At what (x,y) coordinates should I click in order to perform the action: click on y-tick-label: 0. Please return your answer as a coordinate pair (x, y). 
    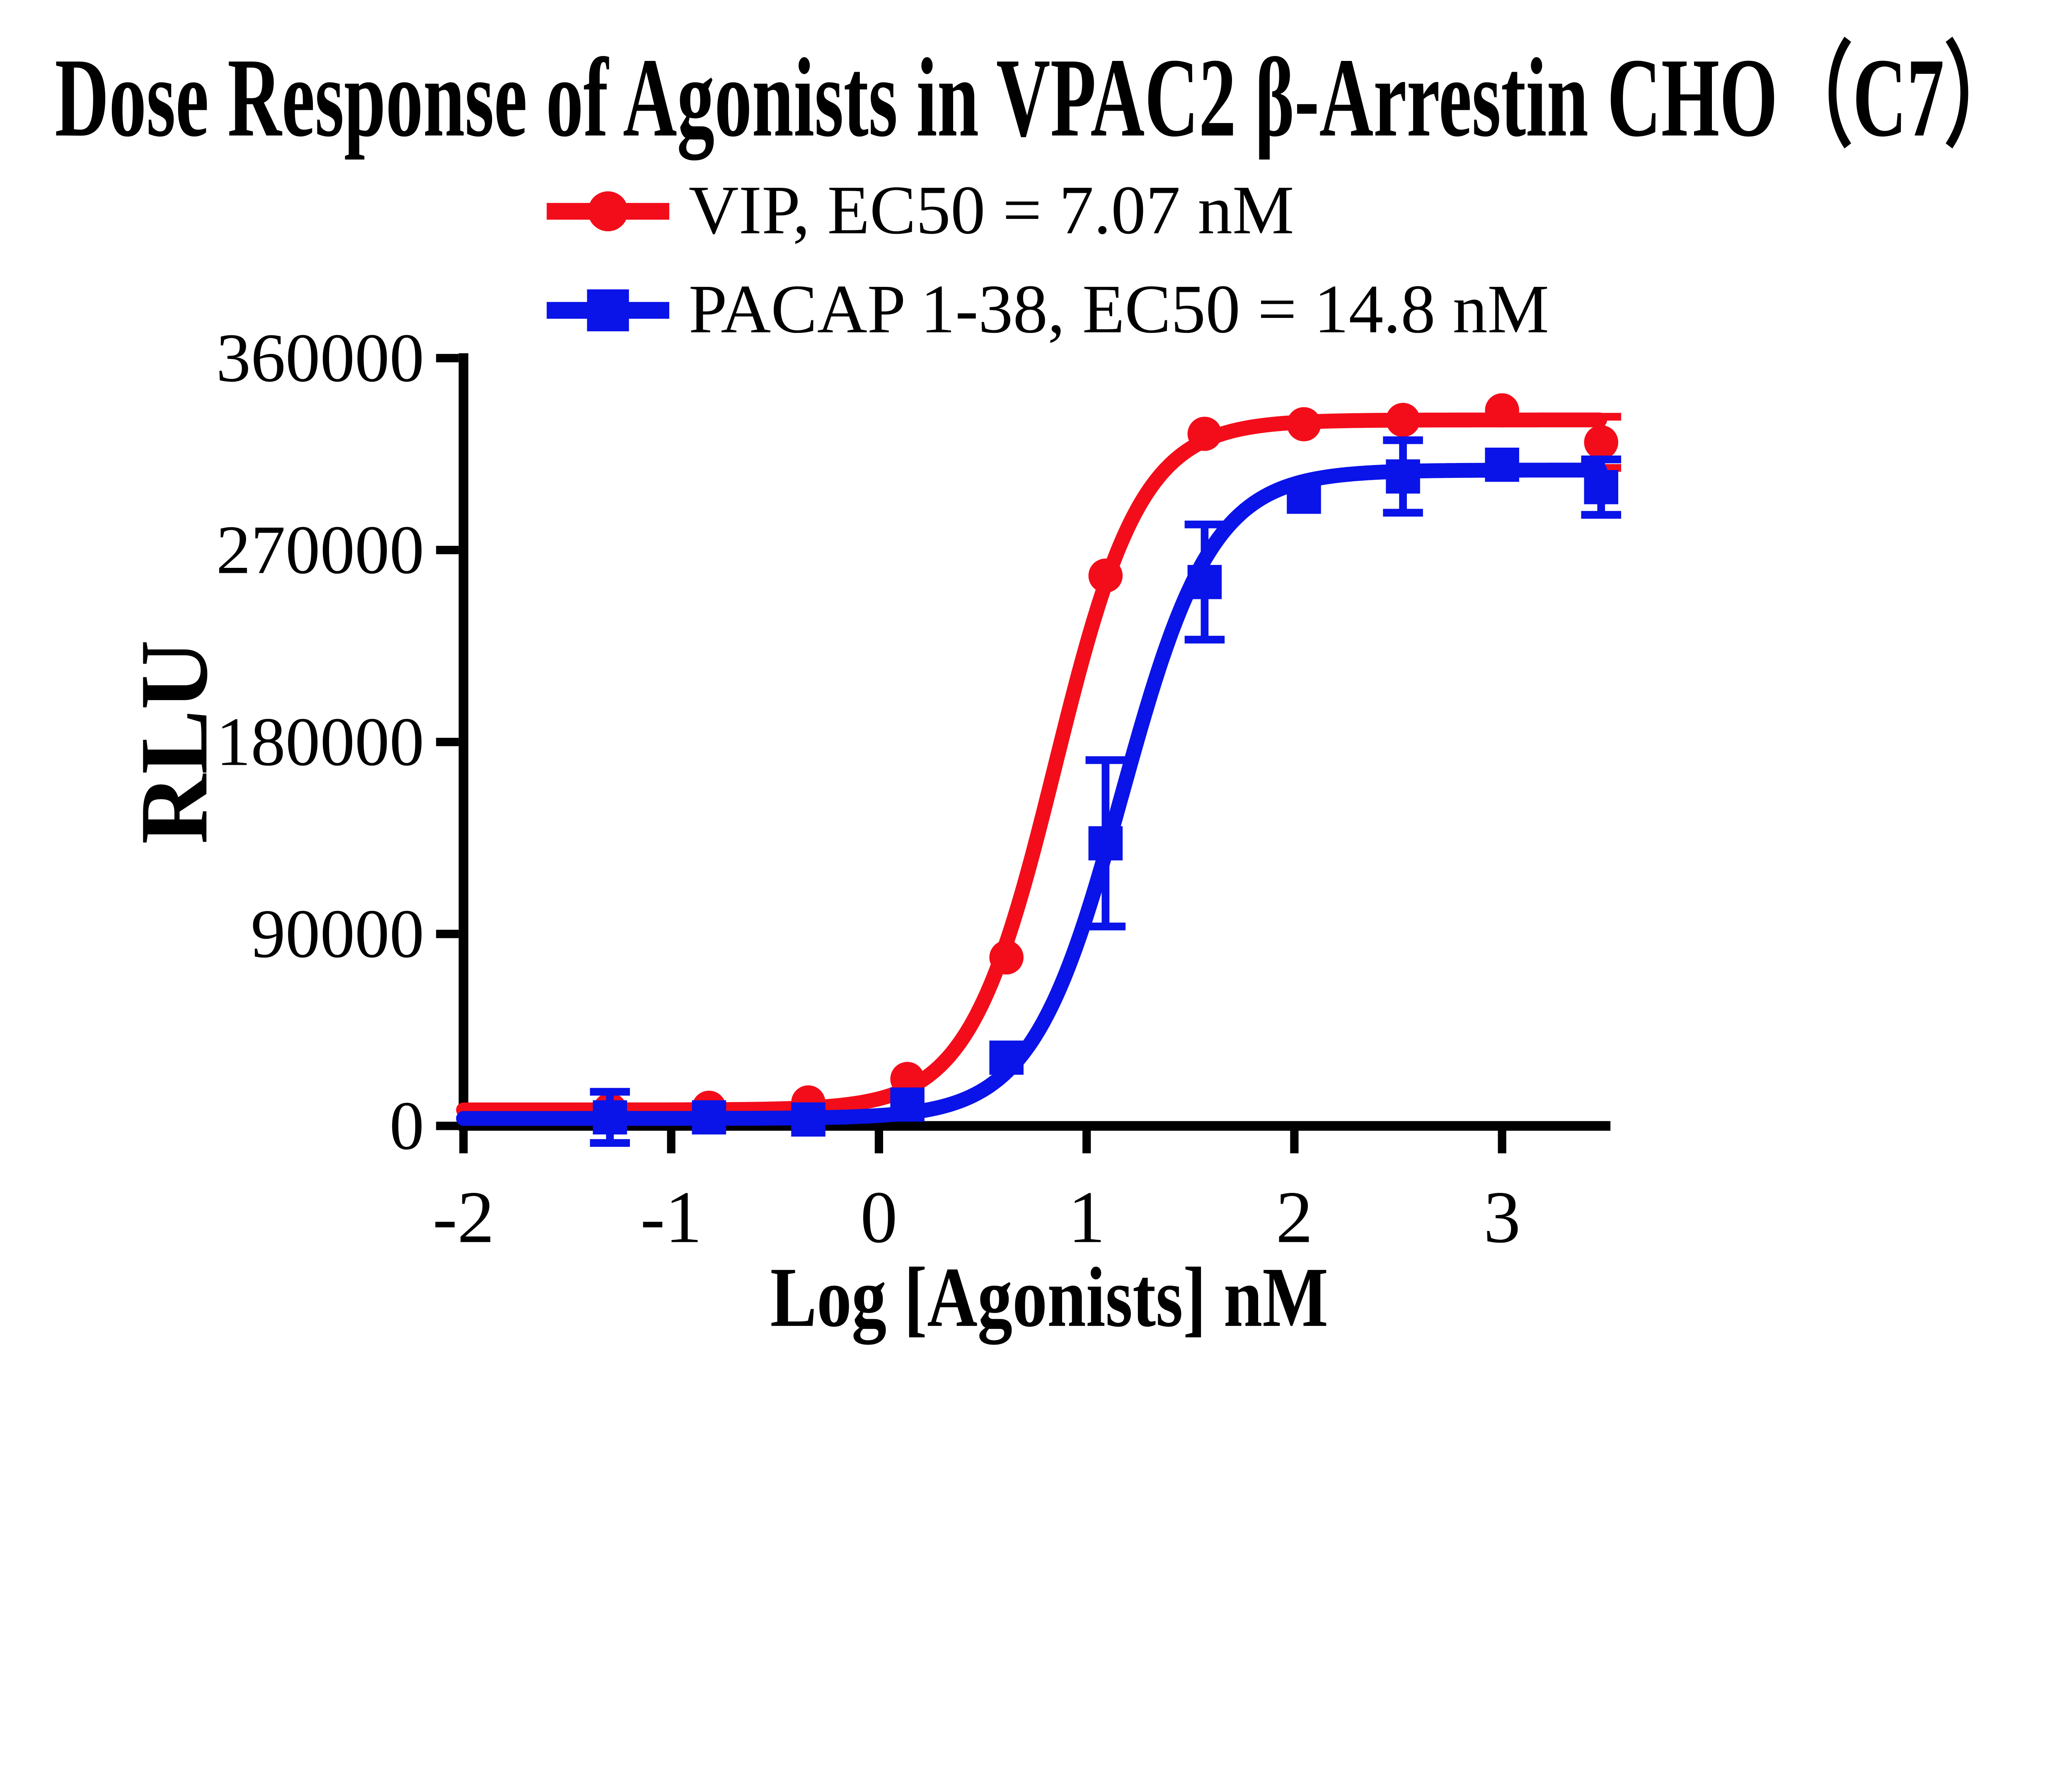
    Looking at the image, I should click on (407, 1126).